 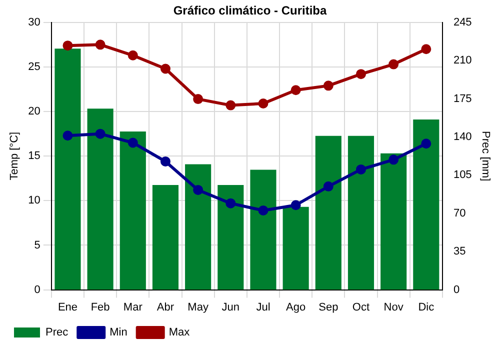 I want to click on x-tick-label: Ago, so click(x=296, y=307).